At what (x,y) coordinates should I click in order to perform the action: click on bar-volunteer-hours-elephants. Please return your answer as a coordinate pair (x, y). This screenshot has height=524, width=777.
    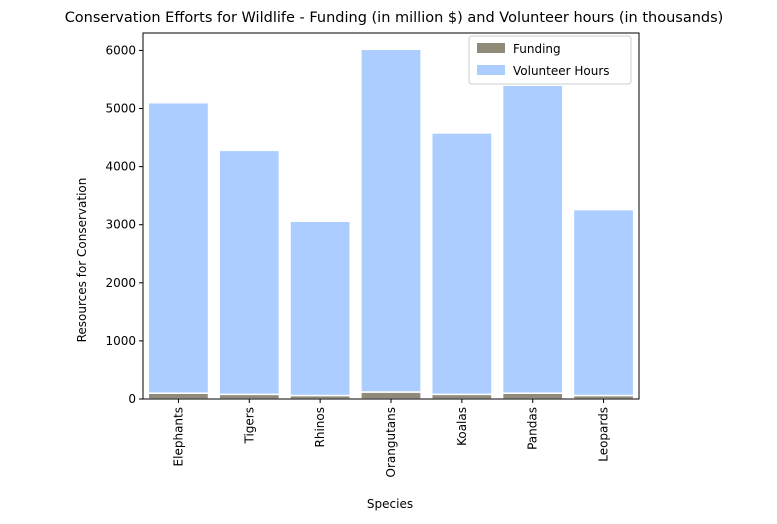
    Looking at the image, I should click on (178, 247).